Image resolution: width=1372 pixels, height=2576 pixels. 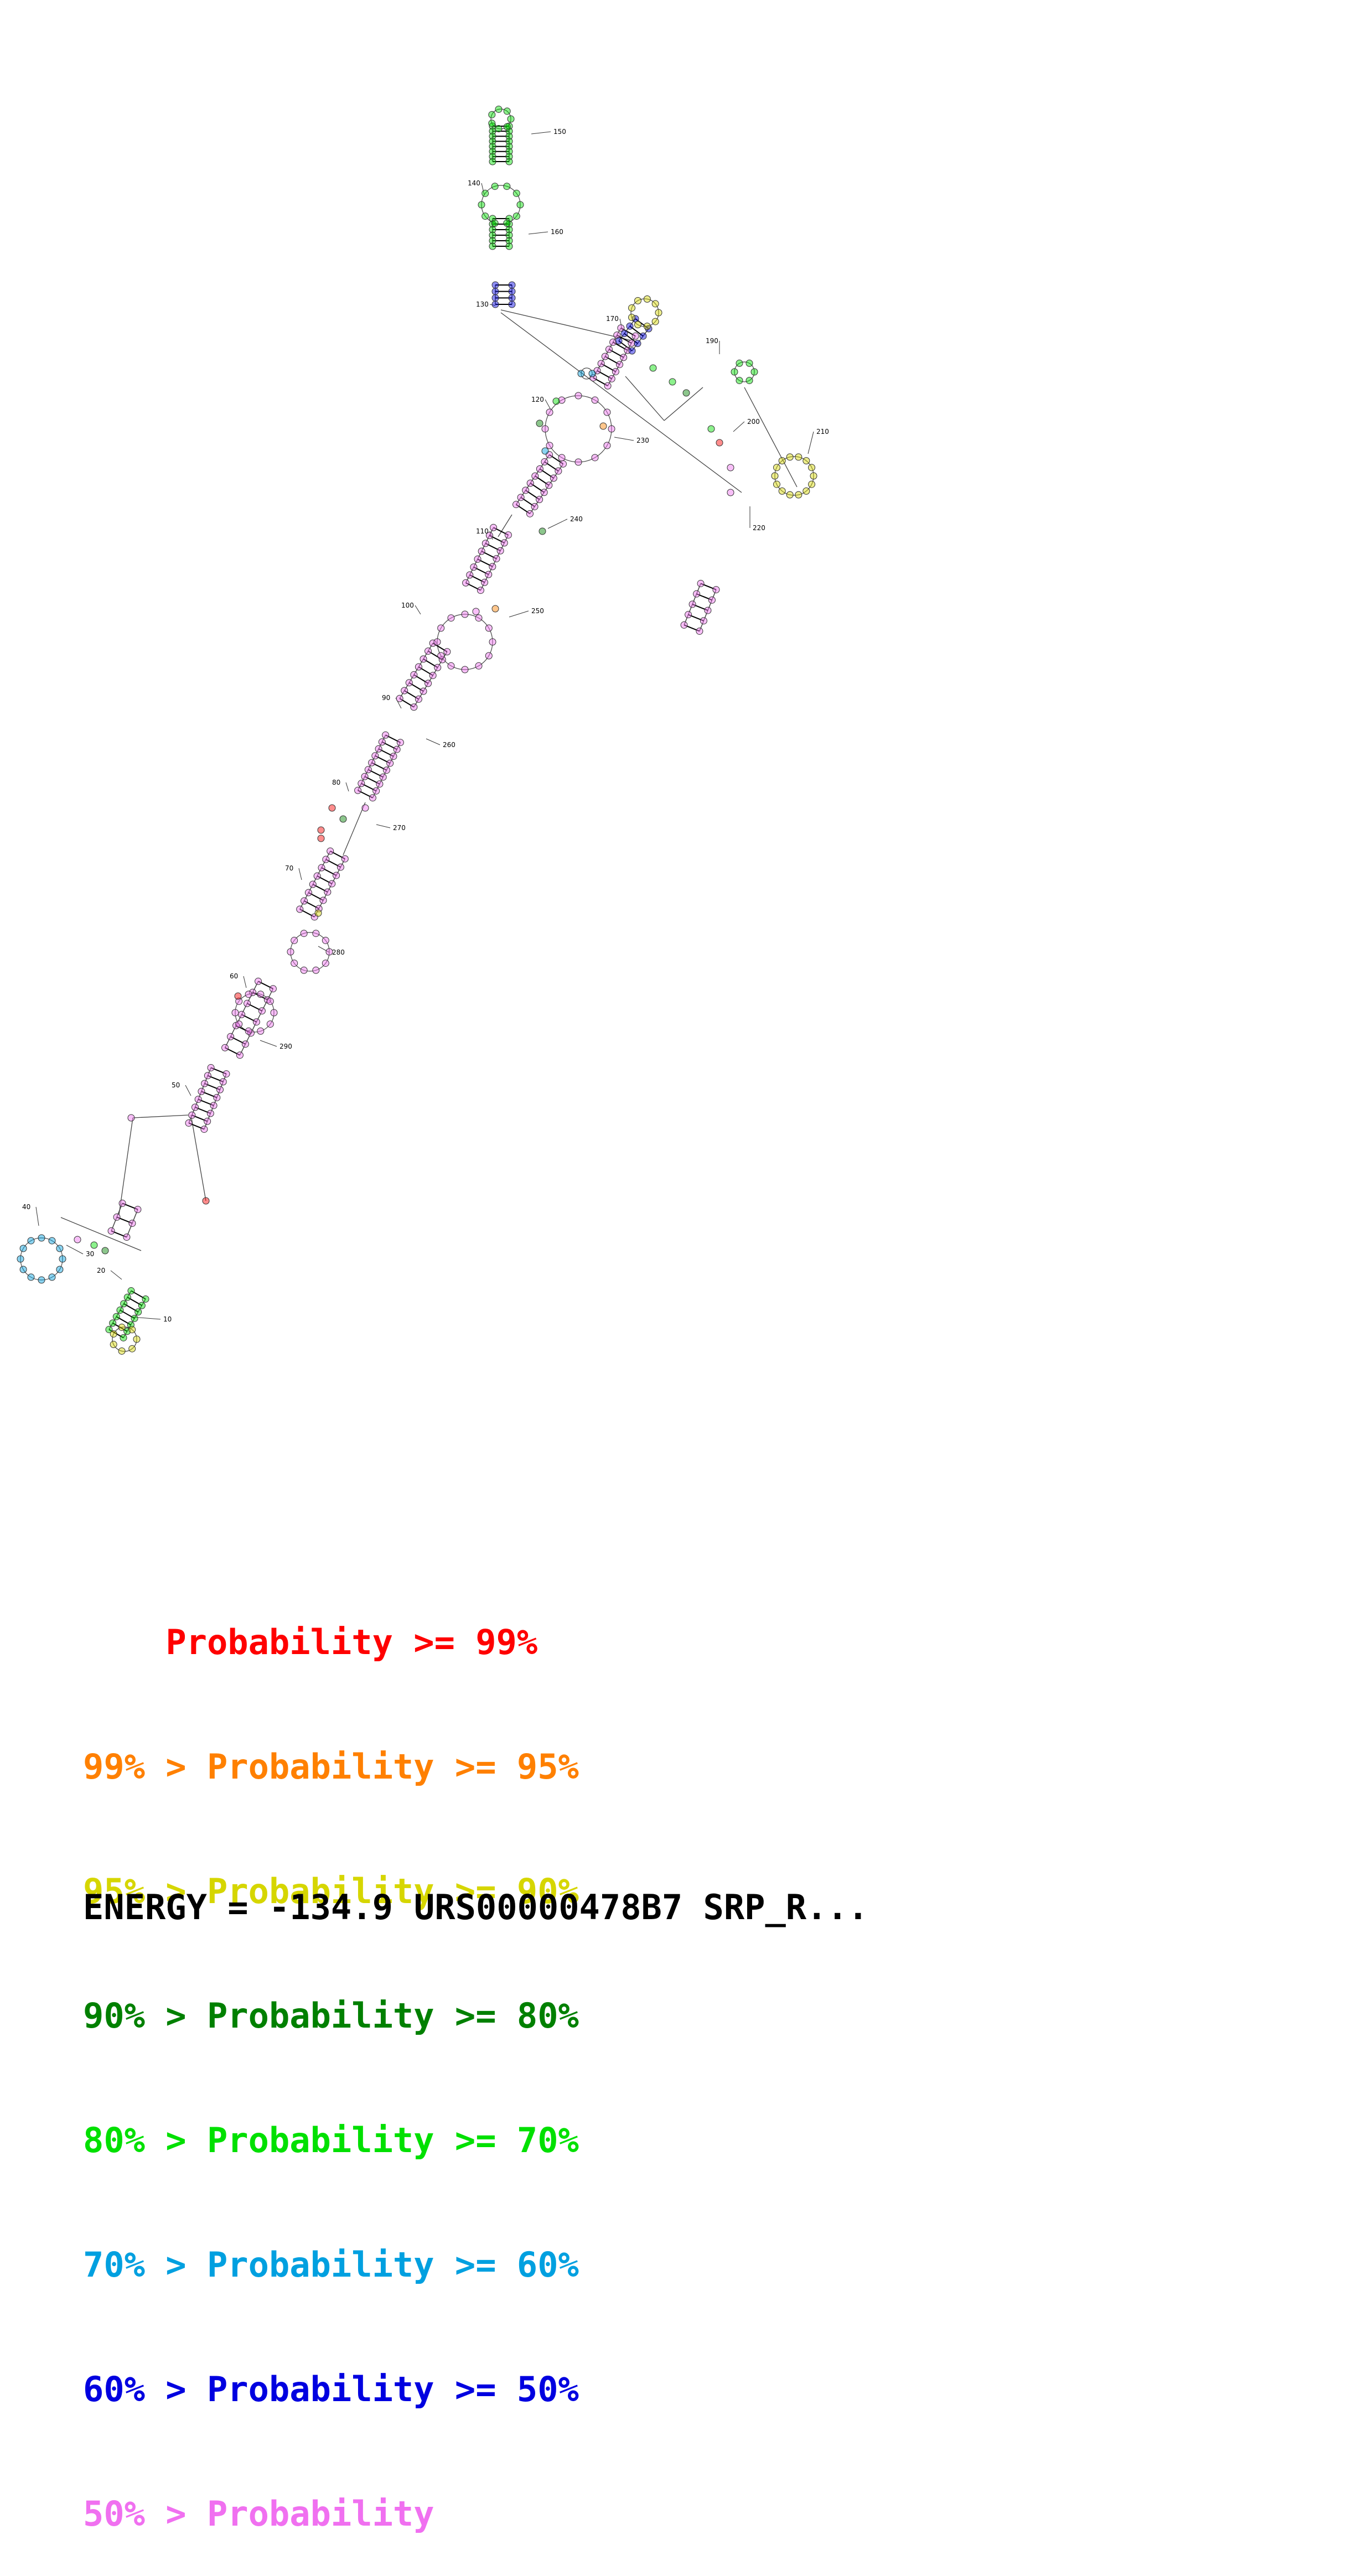 What do you see at coordinates (234, 976) in the screenshot?
I see `position-label: 60` at bounding box center [234, 976].